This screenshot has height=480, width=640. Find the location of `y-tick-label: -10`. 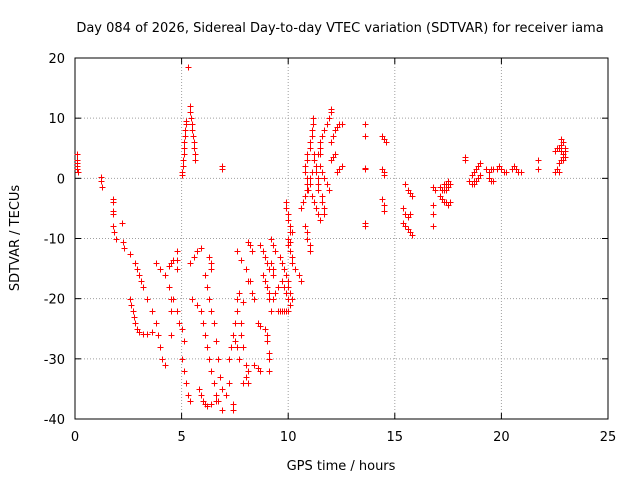

y-tick-label: -10 is located at coordinates (54, 240).